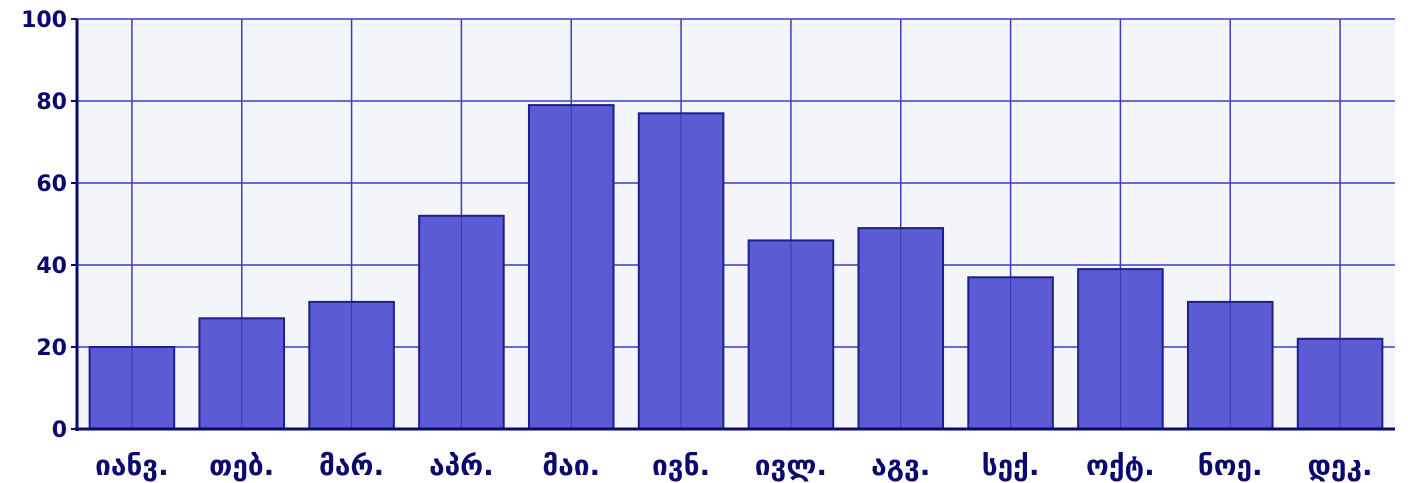 This screenshot has width=1408, height=483. What do you see at coordinates (1230, 465) in the screenshot?
I see `x-category-label: ნოე.` at bounding box center [1230, 465].